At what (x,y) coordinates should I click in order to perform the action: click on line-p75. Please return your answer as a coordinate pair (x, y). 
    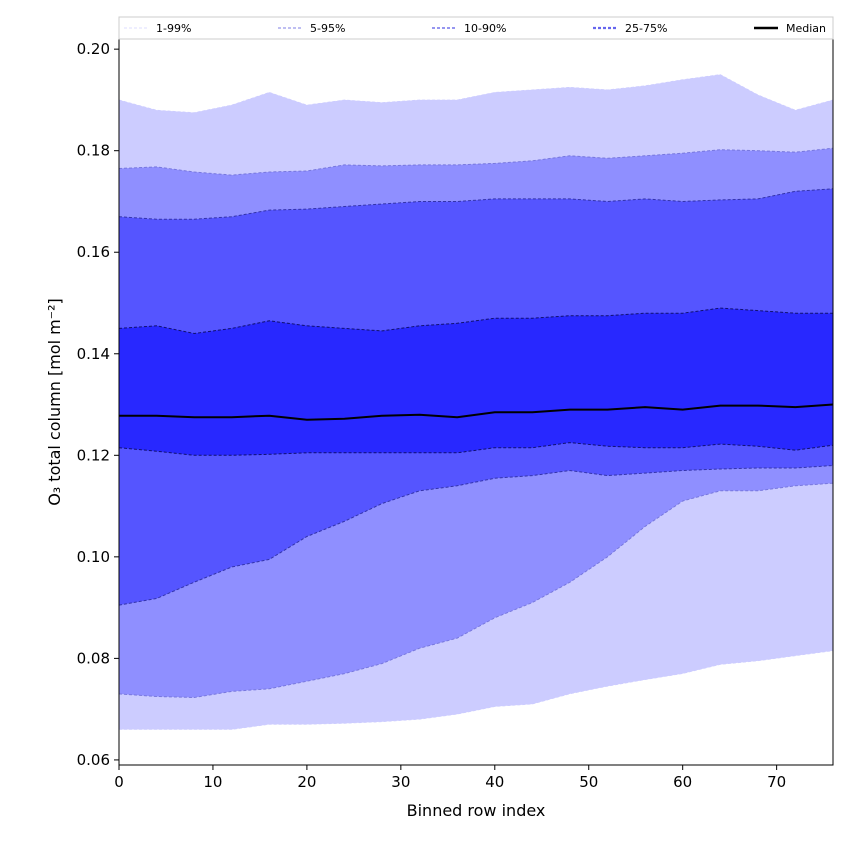
    Looking at the image, I should click on (475, 321).